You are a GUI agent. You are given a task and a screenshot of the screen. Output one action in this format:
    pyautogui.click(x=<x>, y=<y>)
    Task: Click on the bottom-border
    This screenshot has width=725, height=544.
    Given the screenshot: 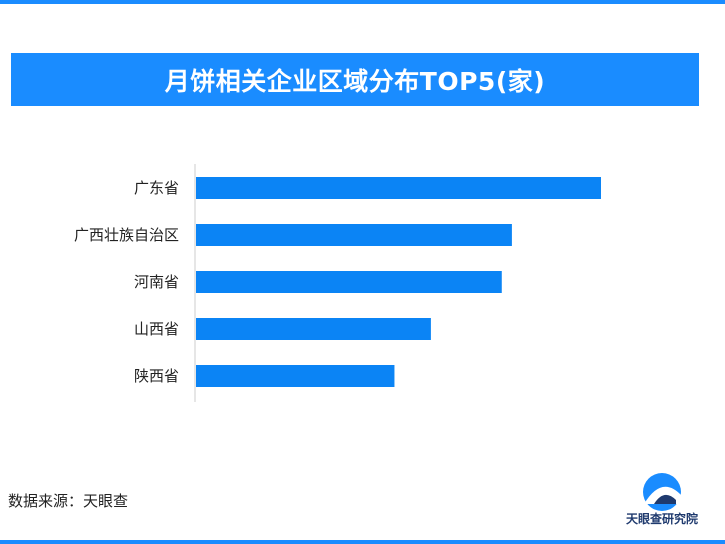 What is the action you would take?
    pyautogui.click(x=362, y=542)
    